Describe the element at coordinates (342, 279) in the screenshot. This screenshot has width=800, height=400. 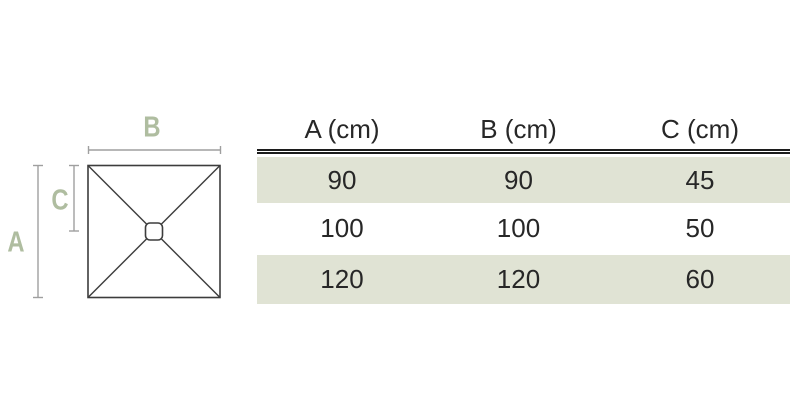
I see `cell-a: 120` at that location.